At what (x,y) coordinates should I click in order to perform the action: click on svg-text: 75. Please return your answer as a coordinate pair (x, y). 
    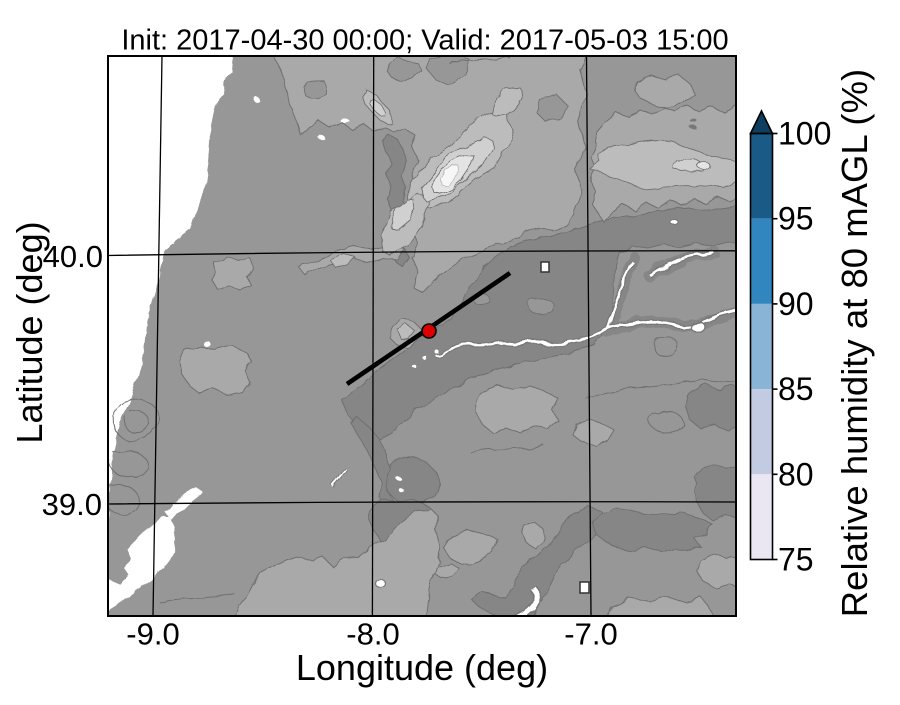
    Looking at the image, I should click on (796, 560).